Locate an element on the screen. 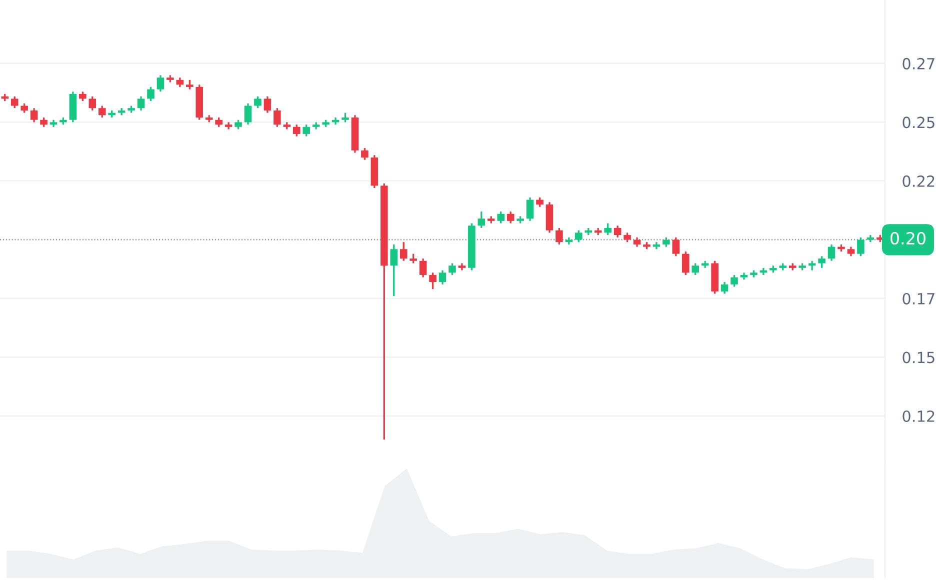 The width and height of the screenshot is (945, 586). y-tick-label: 0.12 is located at coordinates (918, 416).